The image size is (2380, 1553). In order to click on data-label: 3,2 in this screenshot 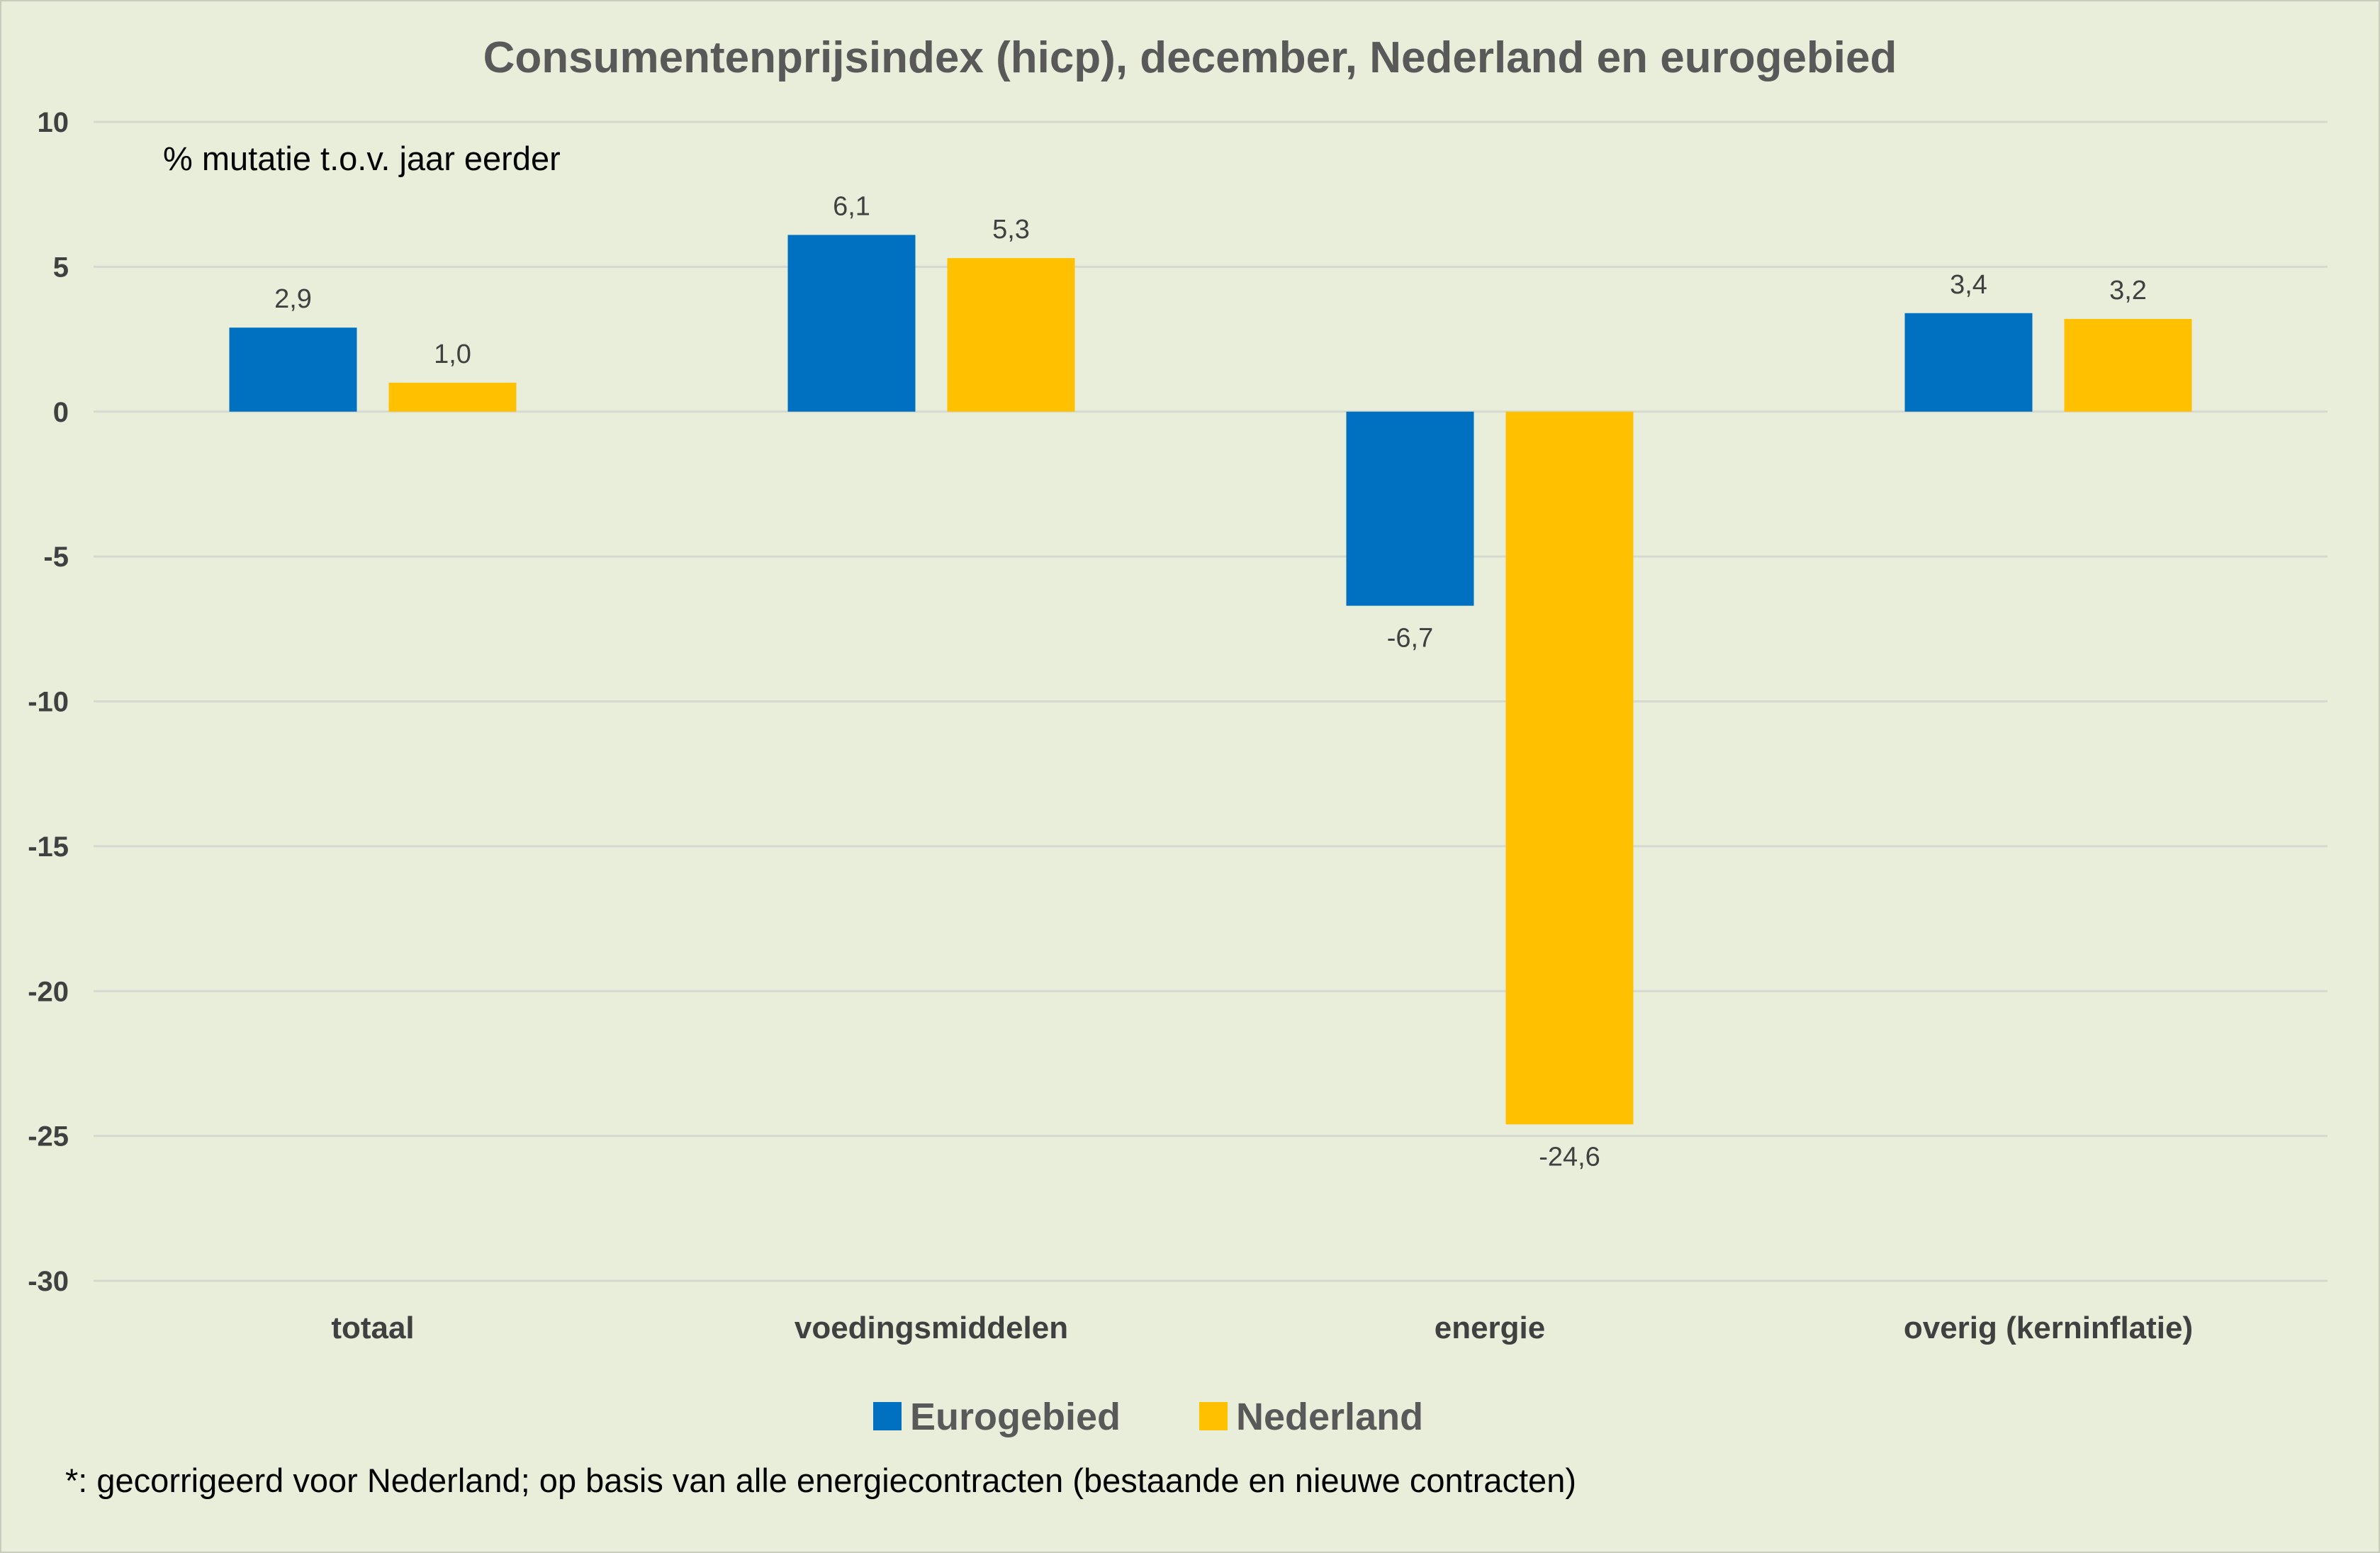, I will do `click(2128, 290)`.